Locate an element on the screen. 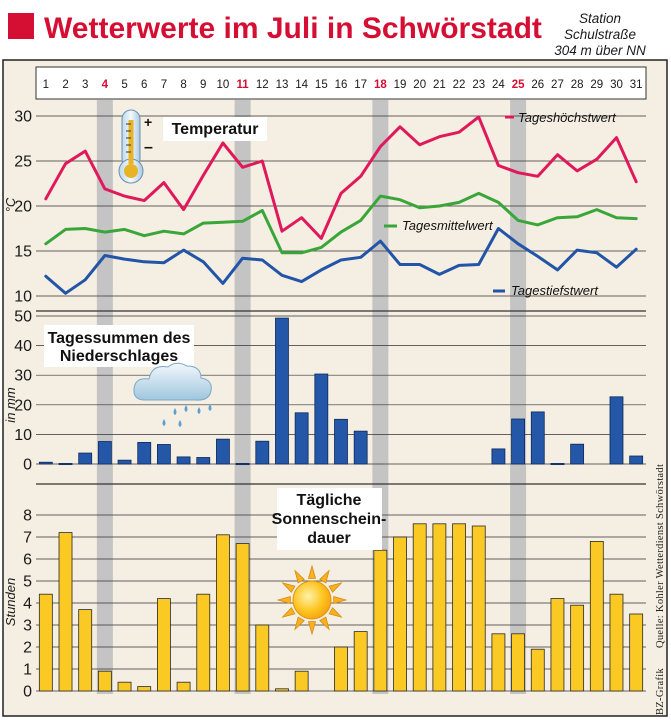 The width and height of the screenshot is (671, 720). day-label: 8 is located at coordinates (183, 85).